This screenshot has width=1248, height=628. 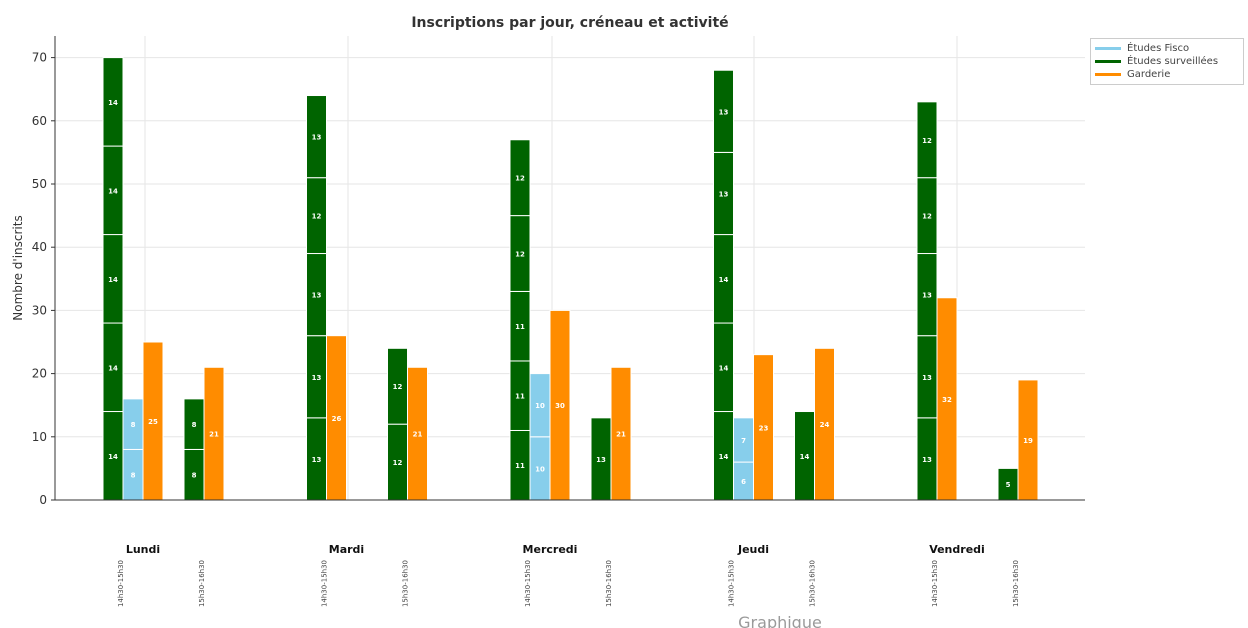 What do you see at coordinates (1108, 48) in the screenshot?
I see `legend-swatch-etudes-fisco` at bounding box center [1108, 48].